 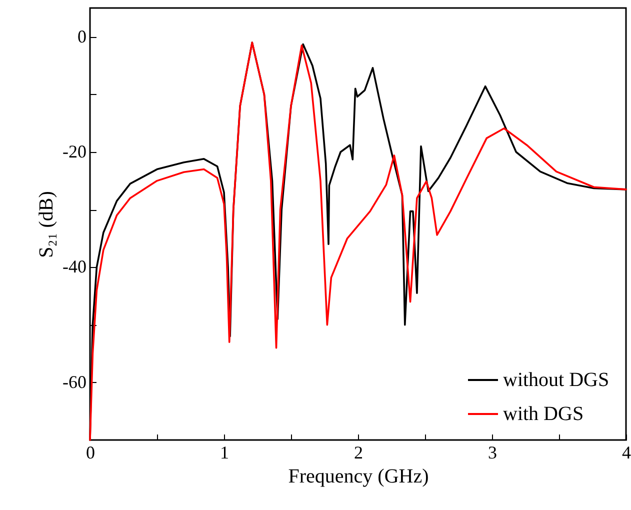 What do you see at coordinates (74, 266) in the screenshot?
I see `y-tick-label: -40` at bounding box center [74, 266].